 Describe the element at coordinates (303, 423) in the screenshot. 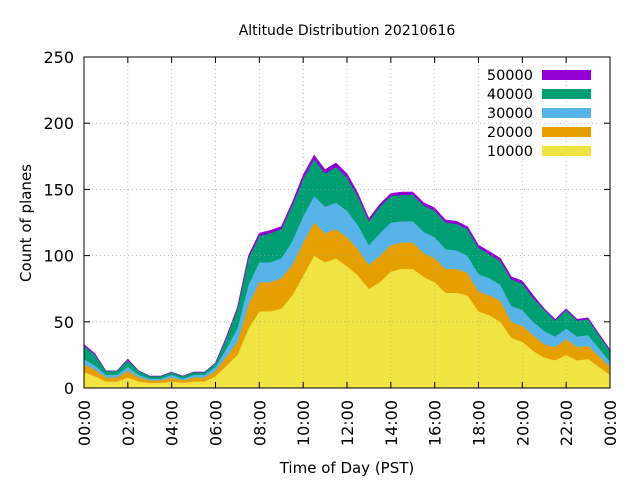

I see `x-tick-label: 10:00` at that location.